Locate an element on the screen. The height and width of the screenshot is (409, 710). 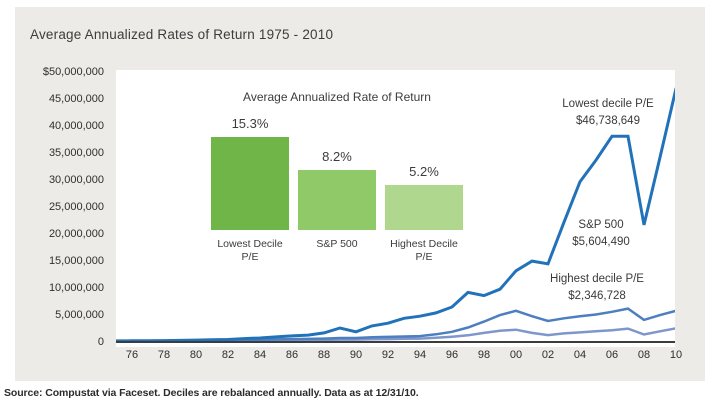
annotation-series-name: Highest decile P/E is located at coordinates (597, 279).